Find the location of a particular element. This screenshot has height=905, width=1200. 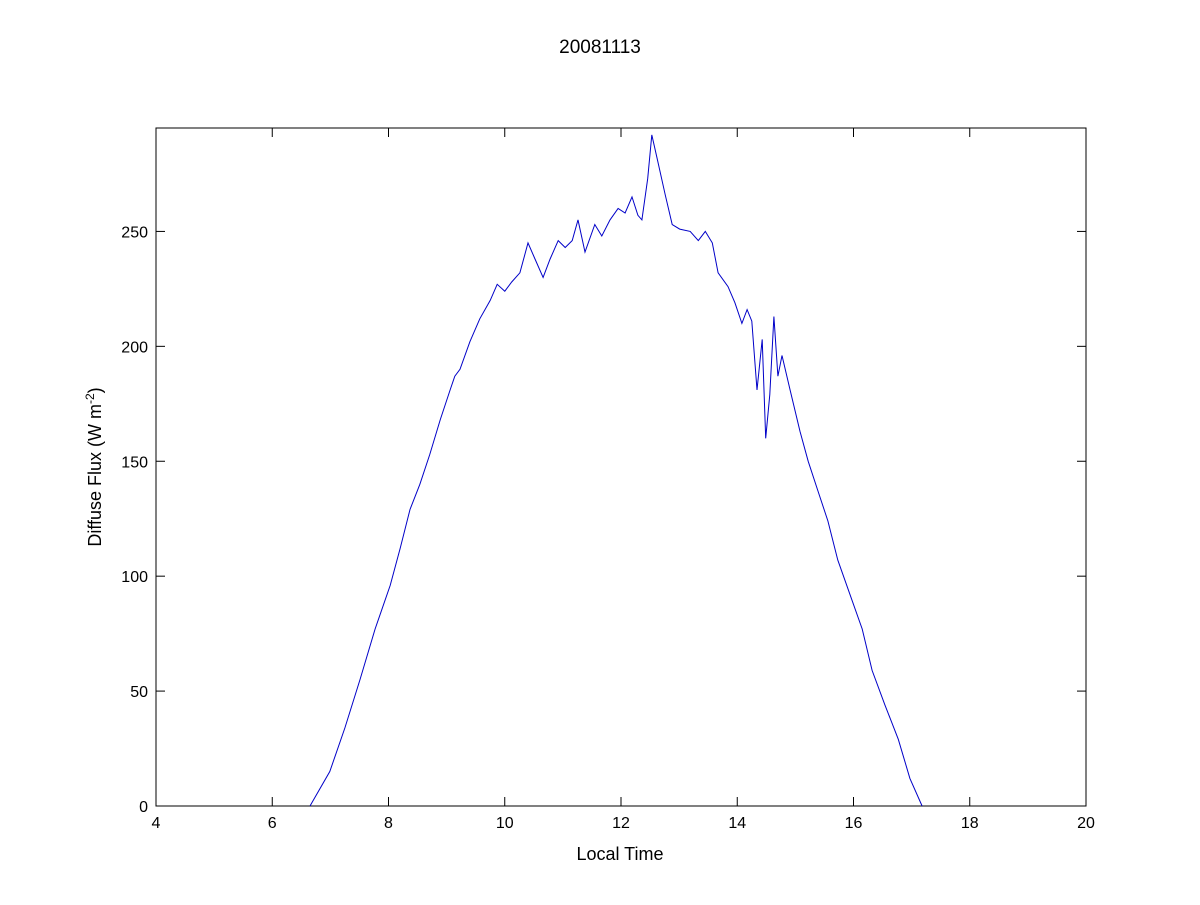

y-tick-label: 0 is located at coordinates (143, 807).